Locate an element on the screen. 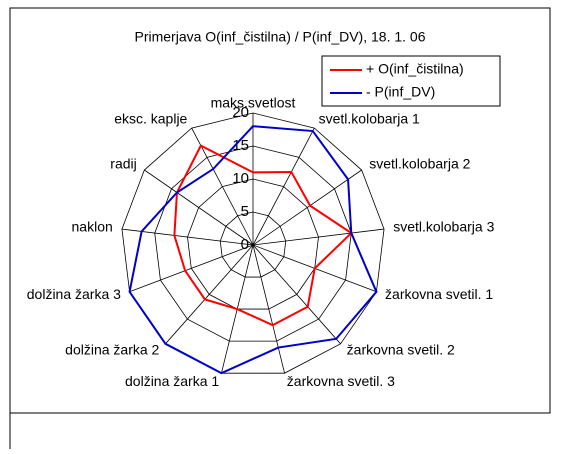  r-tick-label: 10 is located at coordinates (240, 178).